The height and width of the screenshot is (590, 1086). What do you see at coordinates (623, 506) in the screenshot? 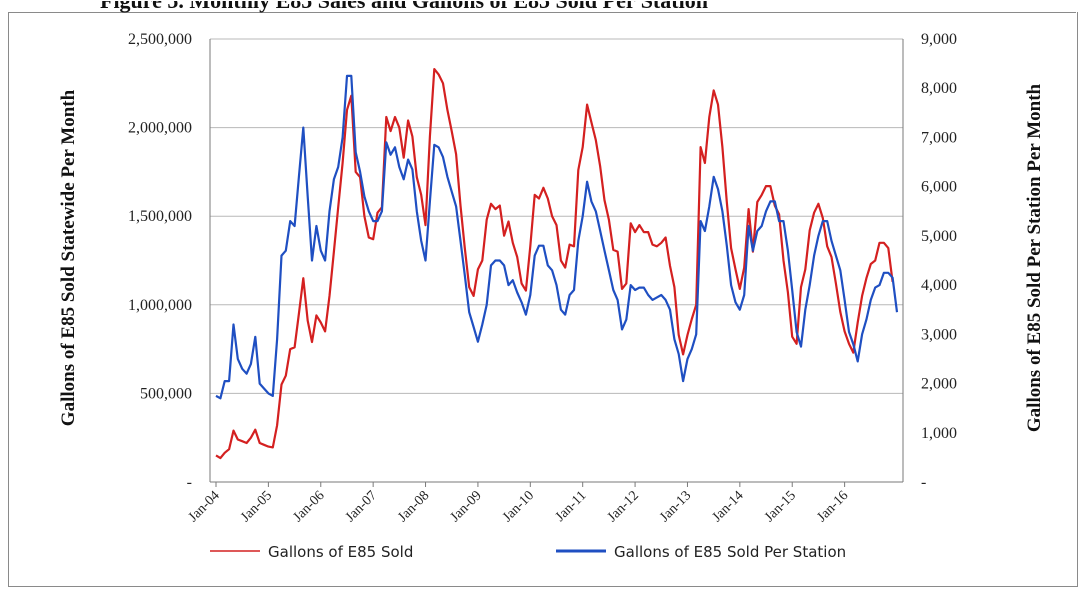
I see `x-tick-label: Jan-12` at bounding box center [623, 506].